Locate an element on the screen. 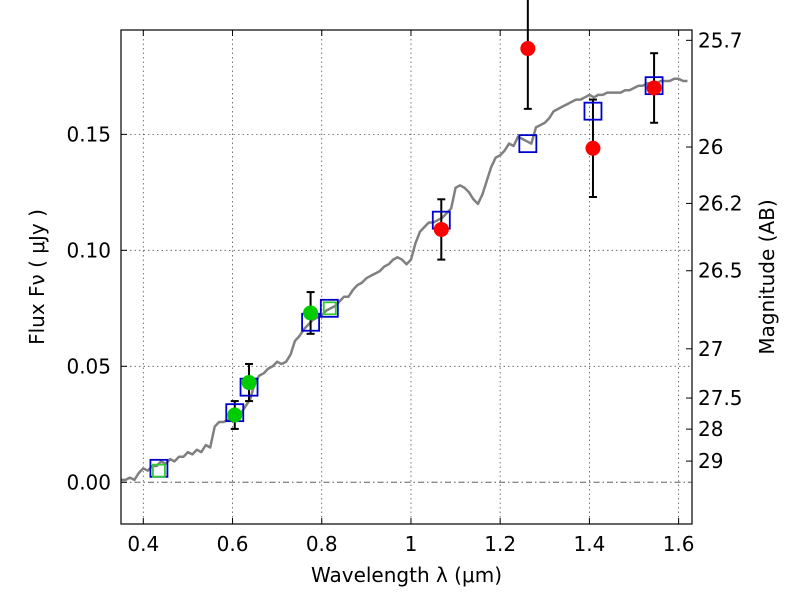 The width and height of the screenshot is (800, 600). x-tick-label: 1 is located at coordinates (411, 544).